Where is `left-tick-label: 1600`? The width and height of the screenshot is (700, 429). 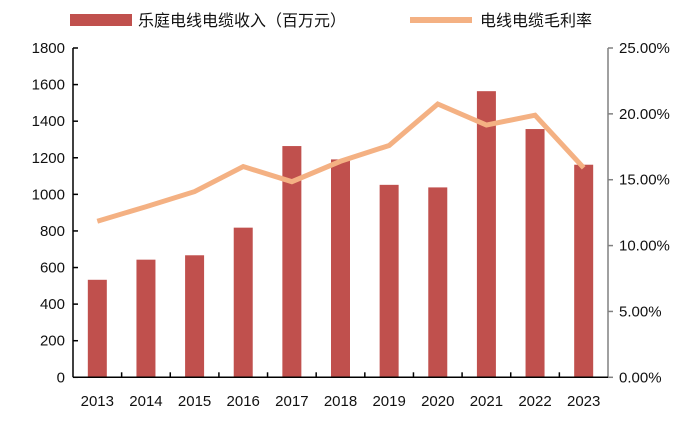 left-tick-label: 1600 is located at coordinates (48, 85).